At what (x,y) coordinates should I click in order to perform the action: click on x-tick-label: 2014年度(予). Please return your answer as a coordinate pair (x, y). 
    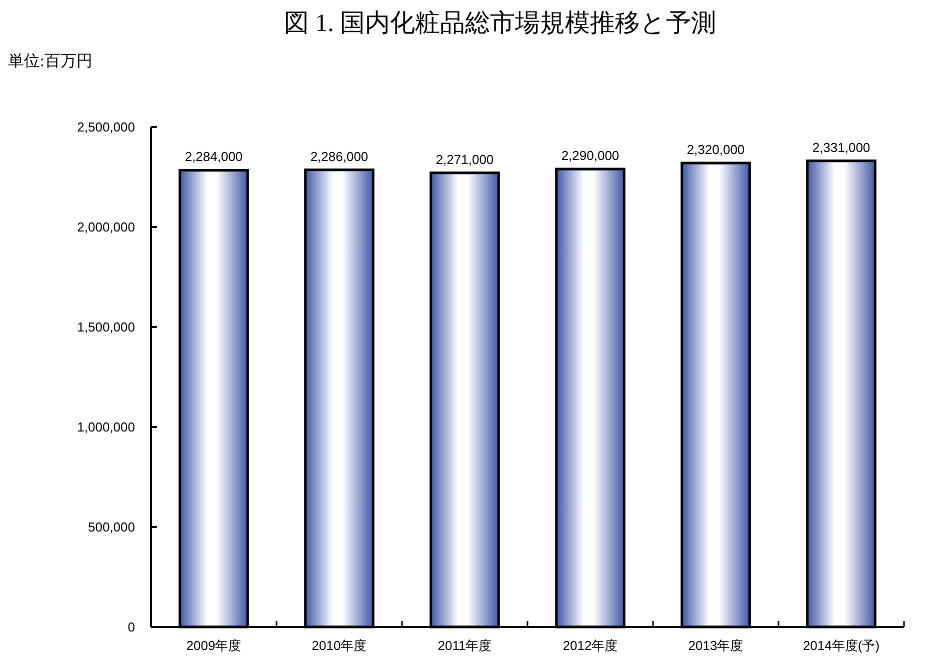
    Looking at the image, I should click on (841, 645).